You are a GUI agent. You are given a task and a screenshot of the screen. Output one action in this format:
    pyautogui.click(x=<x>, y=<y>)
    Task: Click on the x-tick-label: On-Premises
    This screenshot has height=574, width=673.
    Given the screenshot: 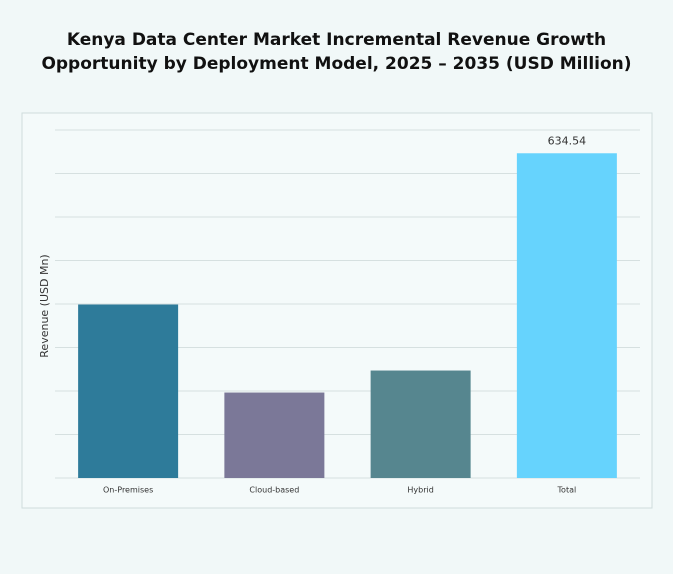 What is the action you would take?
    pyautogui.click(x=128, y=490)
    